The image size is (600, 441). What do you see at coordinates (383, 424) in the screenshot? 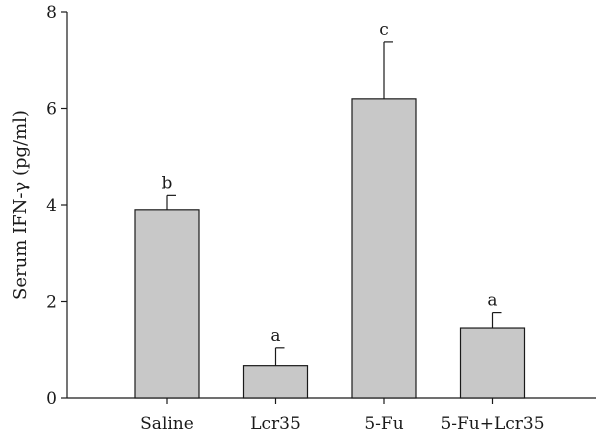
I see `x-tick-label: 5-Fu` at bounding box center [383, 424].